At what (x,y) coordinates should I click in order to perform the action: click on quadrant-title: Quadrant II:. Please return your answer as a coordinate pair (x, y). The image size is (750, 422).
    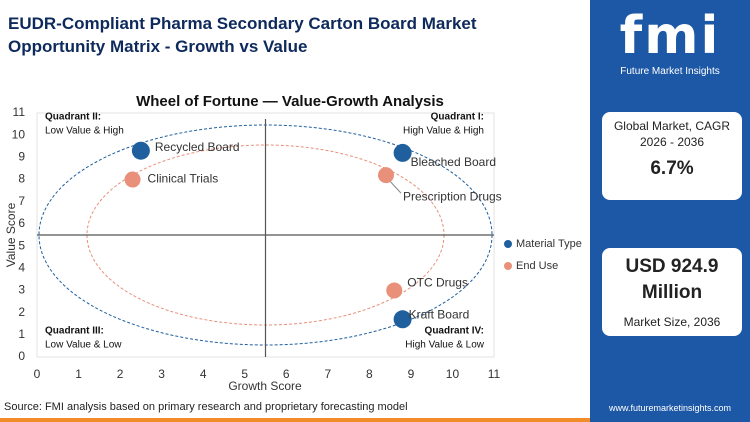
    Looking at the image, I should click on (73, 117).